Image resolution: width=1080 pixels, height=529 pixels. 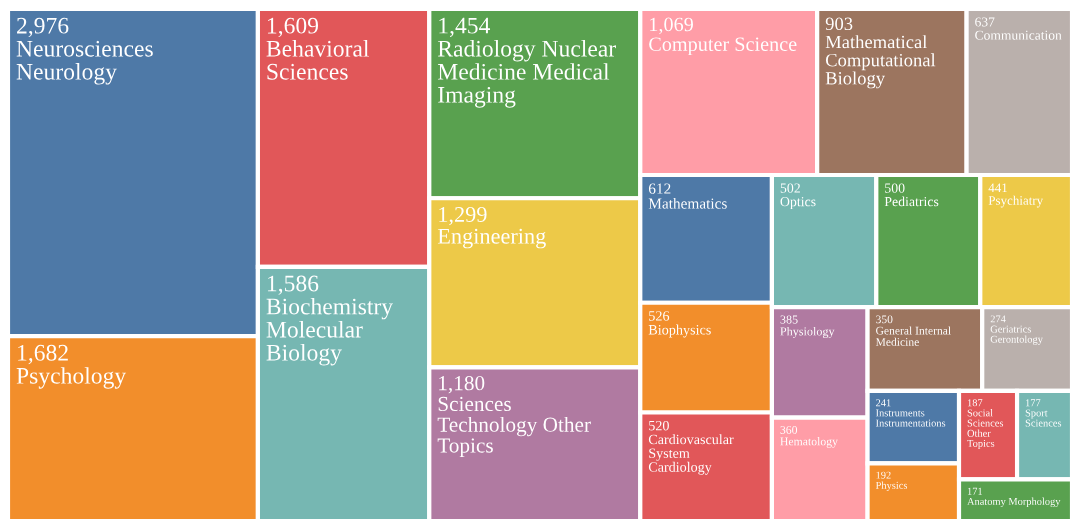 What do you see at coordinates (1016, 335) in the screenshot?
I see `category-label: Geriatrics Gerontology` at bounding box center [1016, 335].